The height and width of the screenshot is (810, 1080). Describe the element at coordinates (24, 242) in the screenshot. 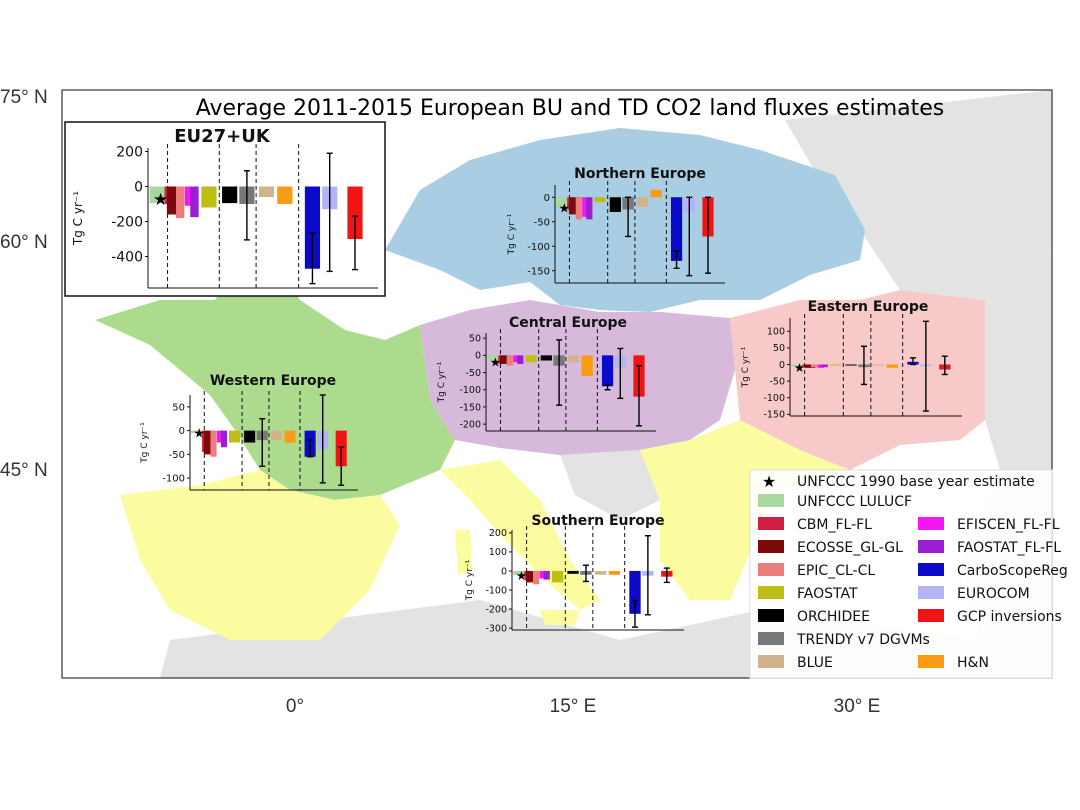

I see `lat-label-60: 60° N` at that location.